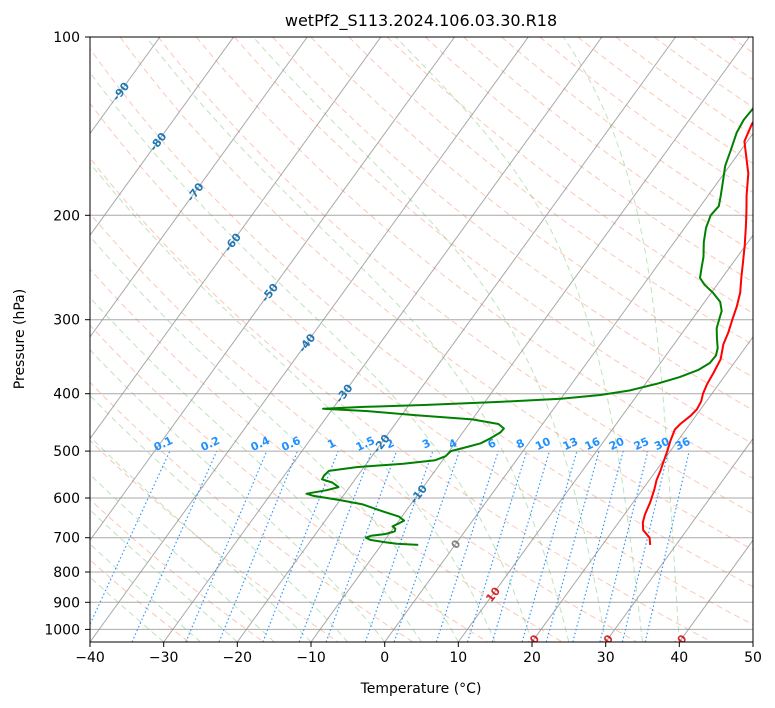 This screenshot has width=775, height=708. Describe the element at coordinates (458, 658) in the screenshot. I see `x-tick-label: 10` at that location.